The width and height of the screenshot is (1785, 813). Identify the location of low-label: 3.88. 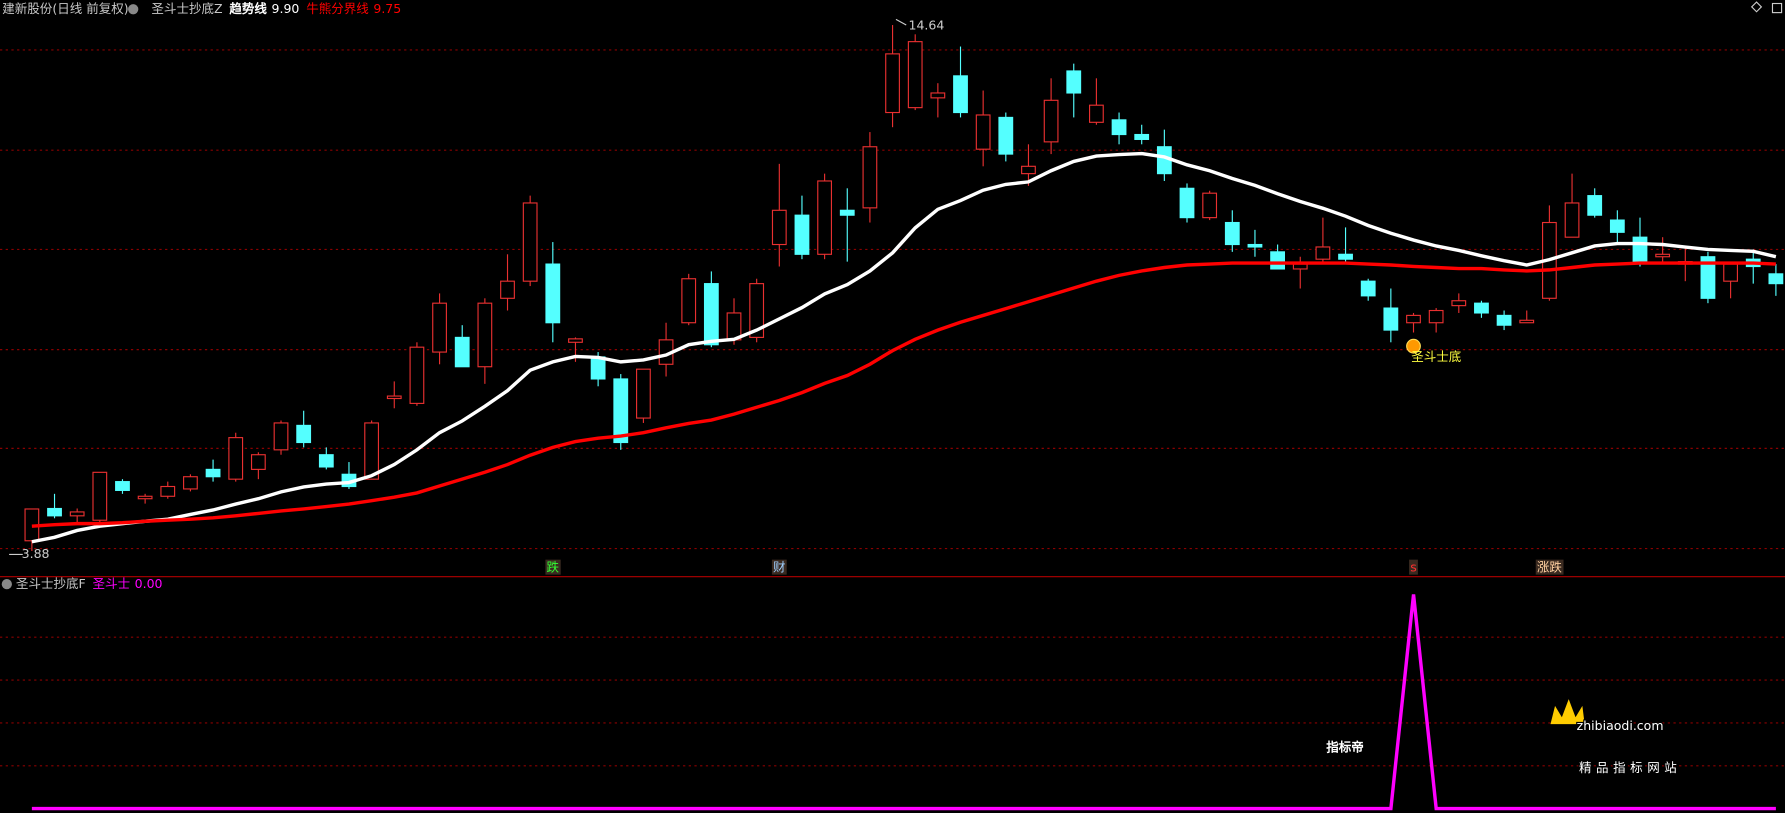
(36, 553).